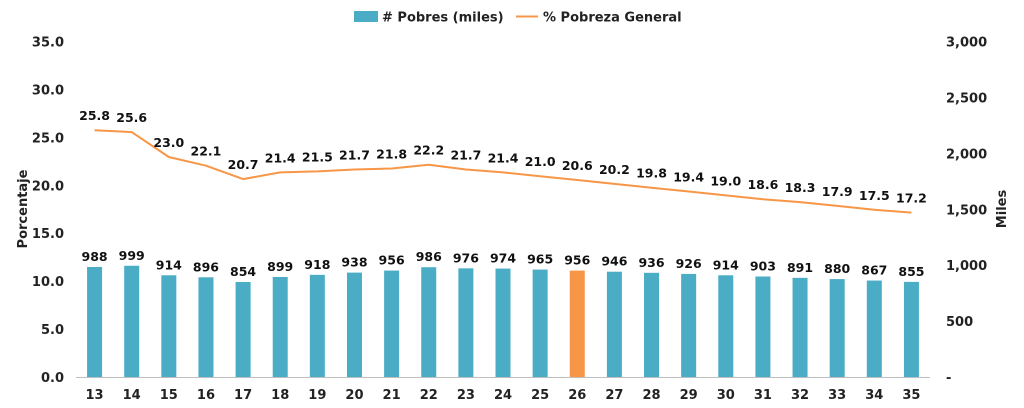  I want to click on right-tick-label: -, so click(948, 378).